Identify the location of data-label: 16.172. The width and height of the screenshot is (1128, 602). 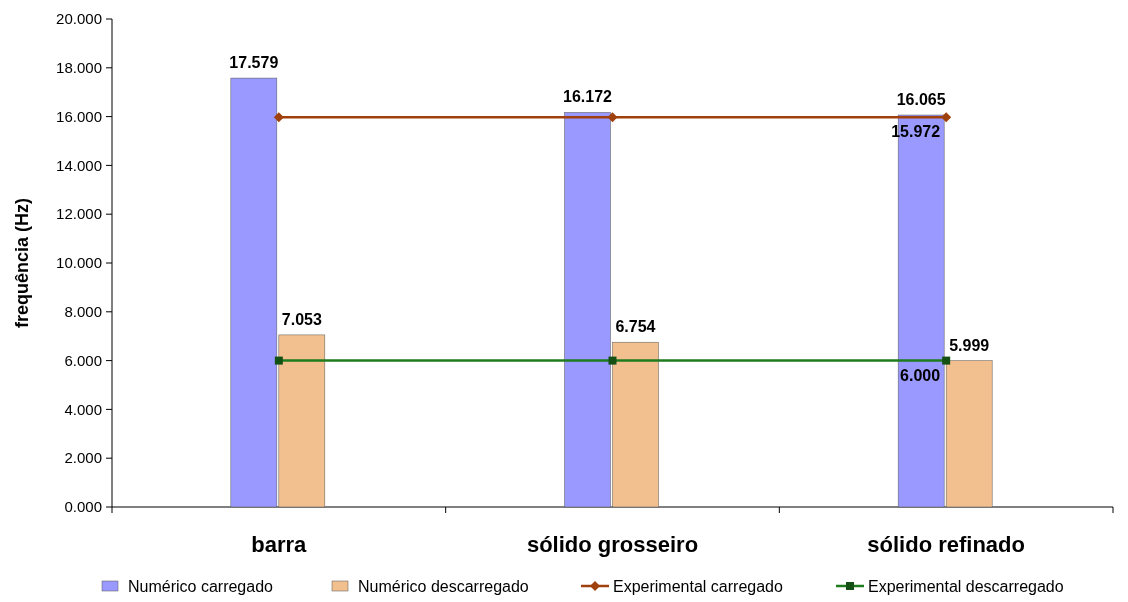
(588, 97).